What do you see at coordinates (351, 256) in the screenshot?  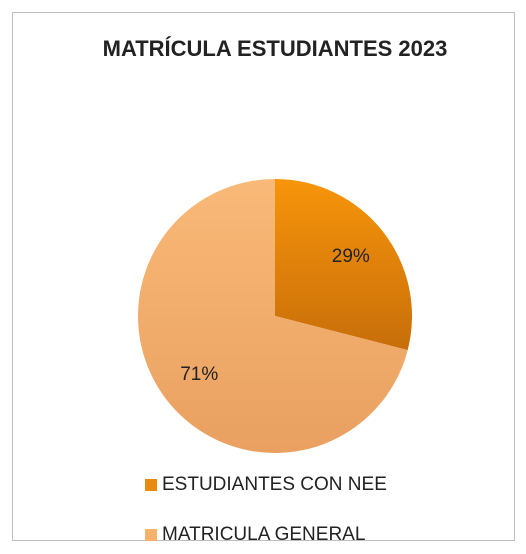 I see `data-label: 29%` at bounding box center [351, 256].